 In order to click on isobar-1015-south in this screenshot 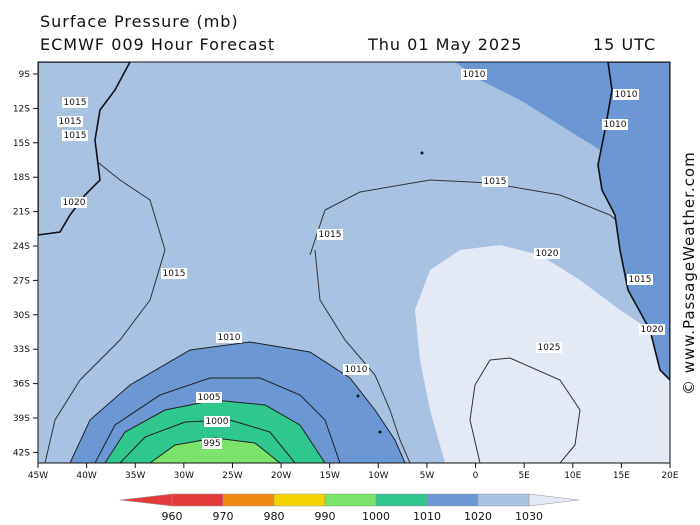, I will do `click(362, 356)`.